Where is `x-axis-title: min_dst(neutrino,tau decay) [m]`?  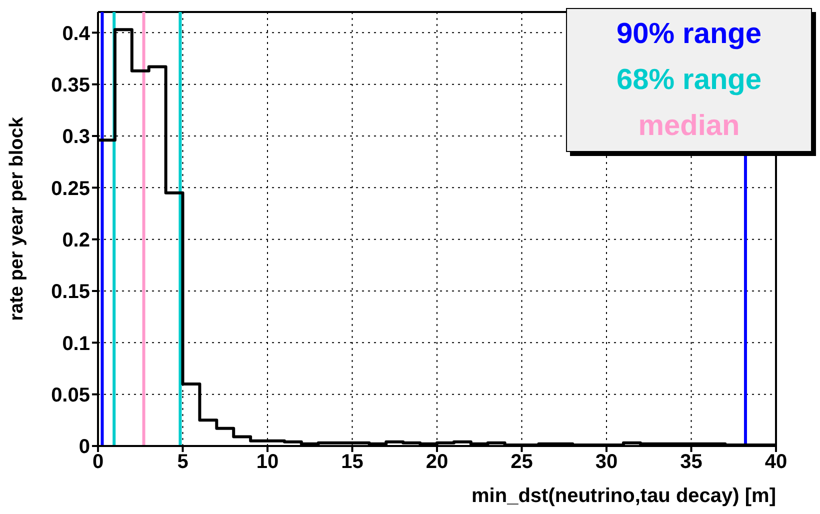
x-axis-title: min_dst(neutrino,tau decay) [m] is located at coordinates (624, 496).